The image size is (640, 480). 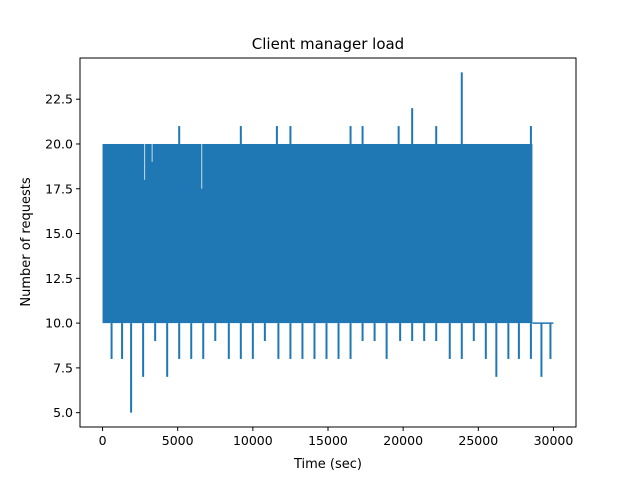 What do you see at coordinates (26, 241) in the screenshot?
I see `y-axis-label: Number of requests` at bounding box center [26, 241].